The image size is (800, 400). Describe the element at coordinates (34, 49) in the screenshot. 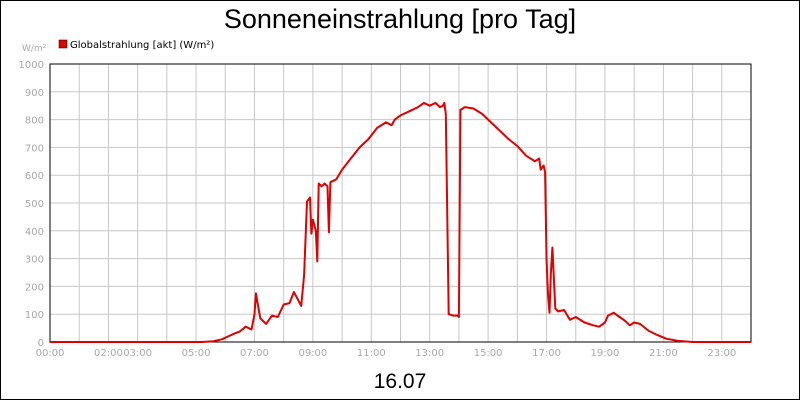

I see `y-axis-unit: W/m²` at that location.